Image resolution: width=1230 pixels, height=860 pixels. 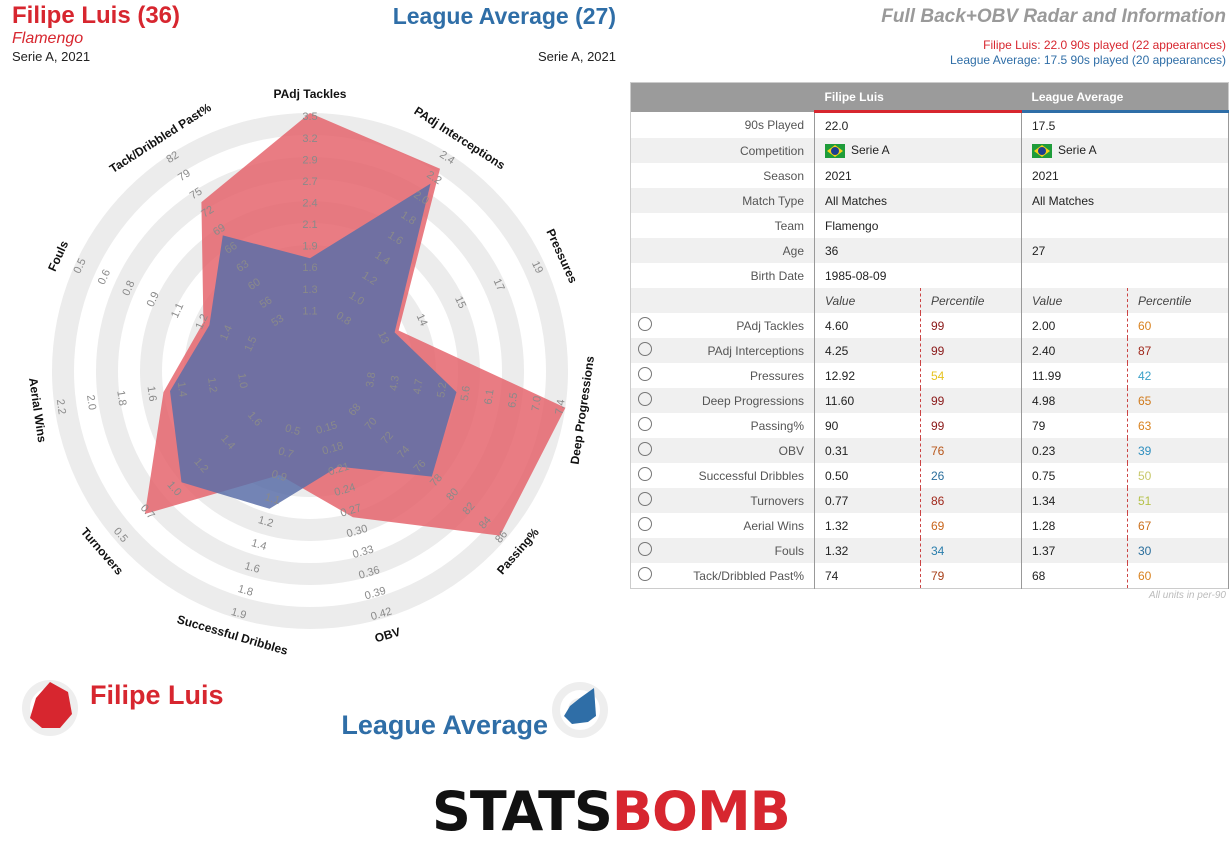 I want to click on radar-tick-label: 66, so click(x=231, y=248).